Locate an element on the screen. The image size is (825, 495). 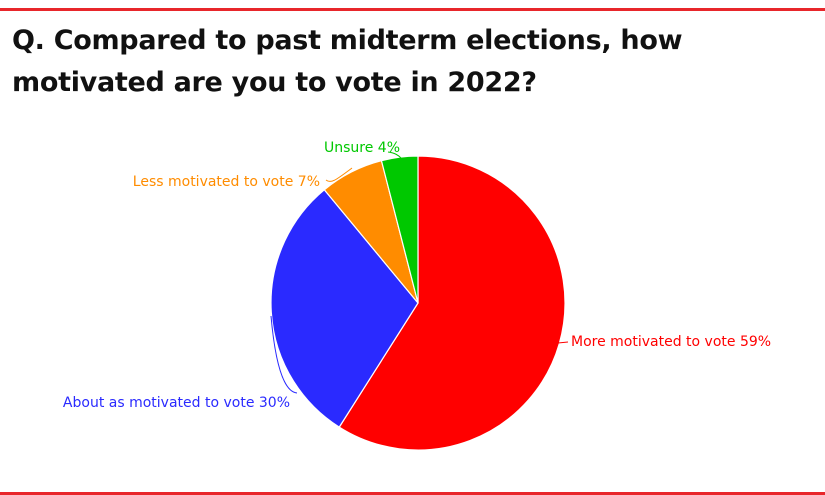
slice-label-4: Unsure 4% is located at coordinates (362, 148).